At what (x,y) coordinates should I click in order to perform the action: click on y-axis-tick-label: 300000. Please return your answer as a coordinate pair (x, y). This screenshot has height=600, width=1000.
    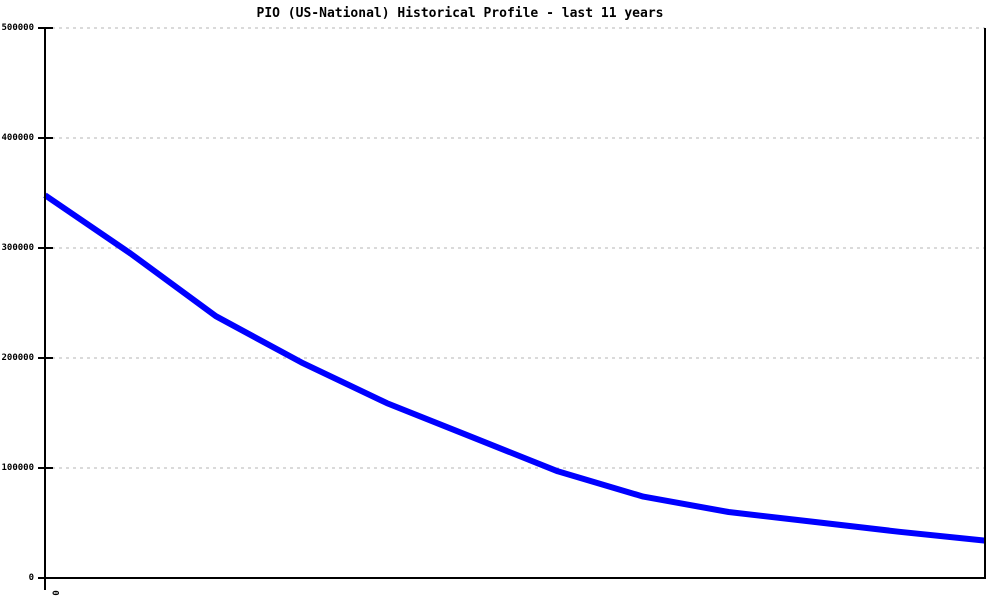
    Looking at the image, I should click on (17, 248).